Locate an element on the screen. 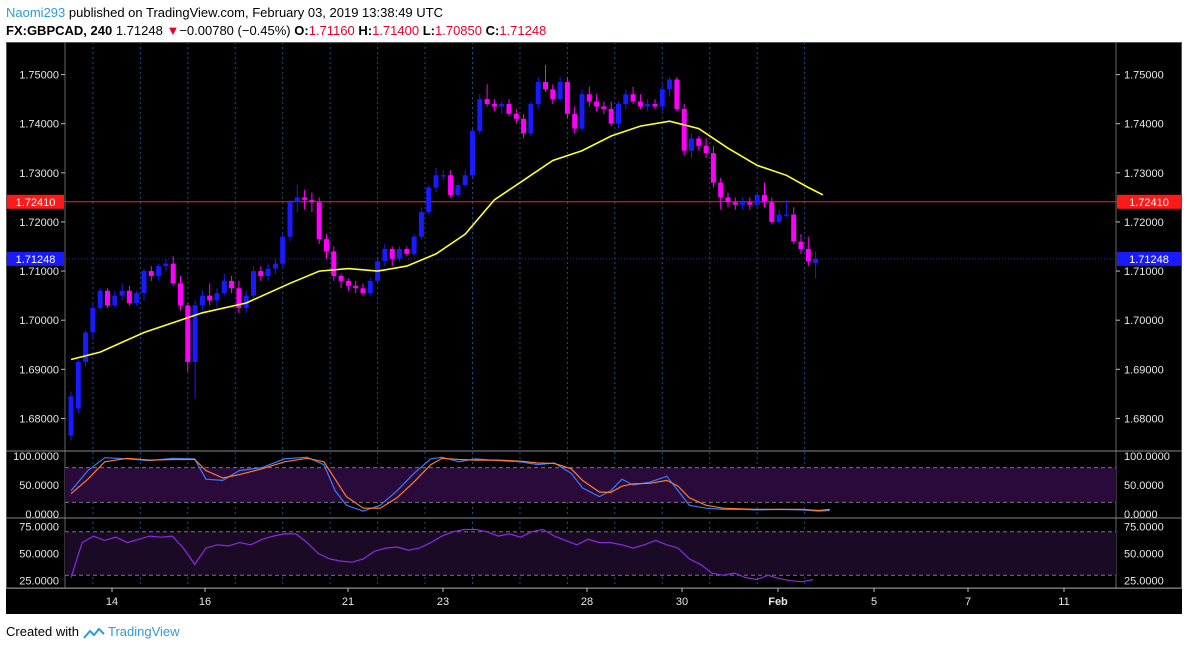  tick-label: 50.0000 is located at coordinates (39, 486).